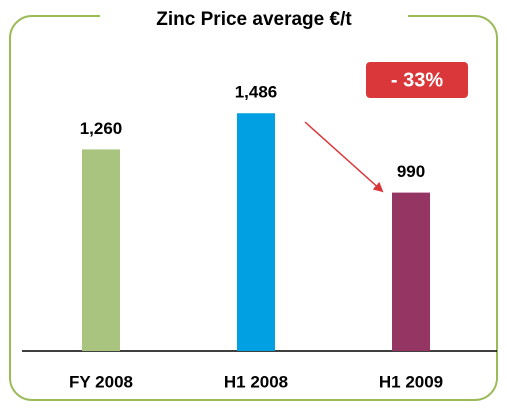  I want to click on chart-title: Zinc Price average €/t, so click(254, 19).